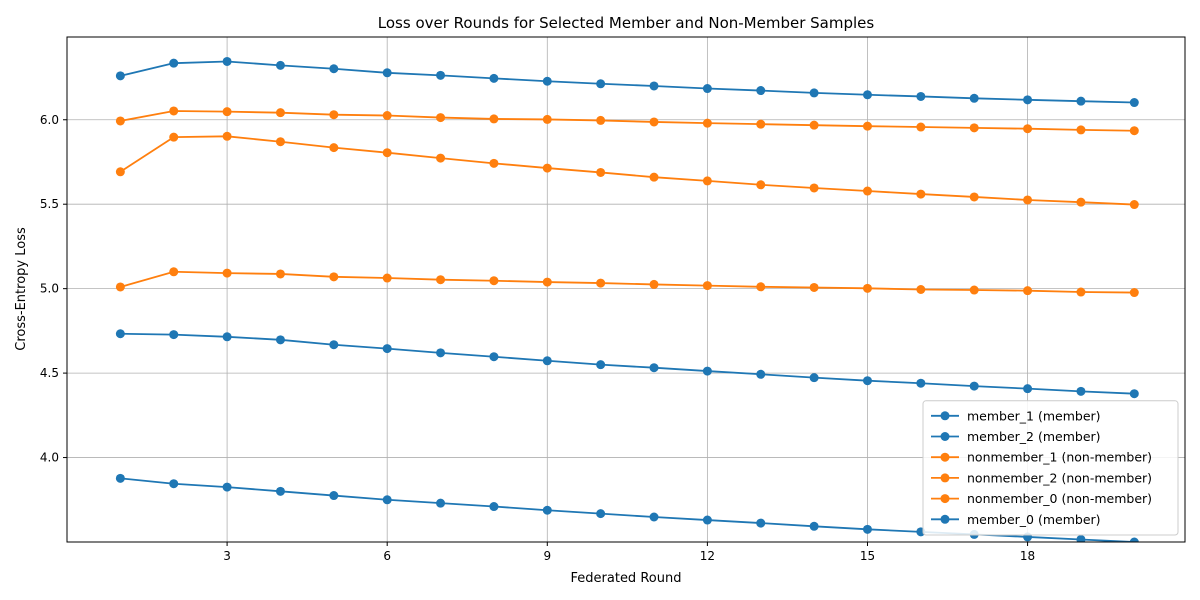 The height and width of the screenshot is (600, 1200). I want to click on legend-item: nonmember_2 (non-member), so click(1041, 477).